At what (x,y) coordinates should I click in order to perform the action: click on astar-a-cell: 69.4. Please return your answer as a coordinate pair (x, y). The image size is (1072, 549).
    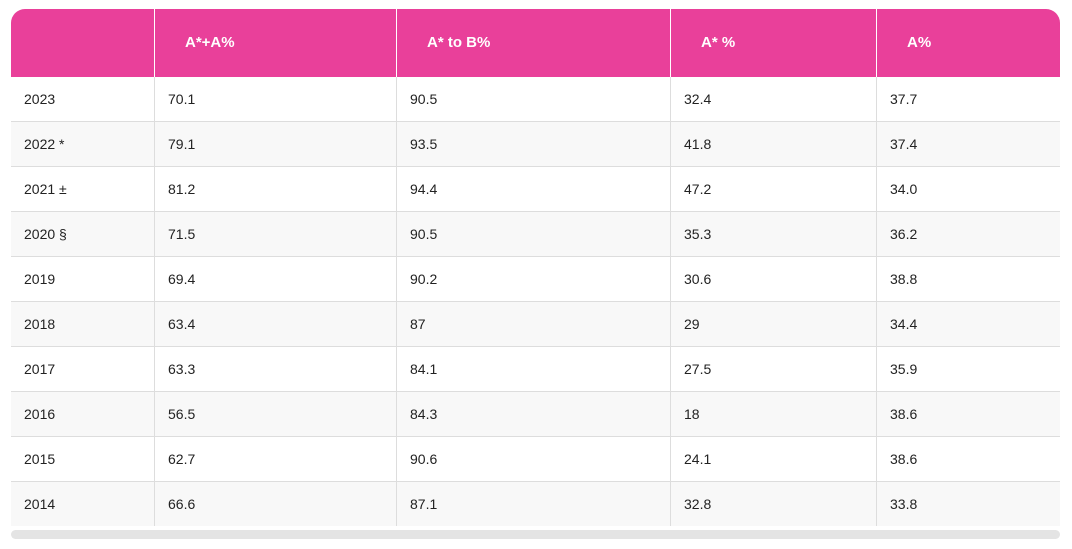
    Looking at the image, I should click on (276, 279).